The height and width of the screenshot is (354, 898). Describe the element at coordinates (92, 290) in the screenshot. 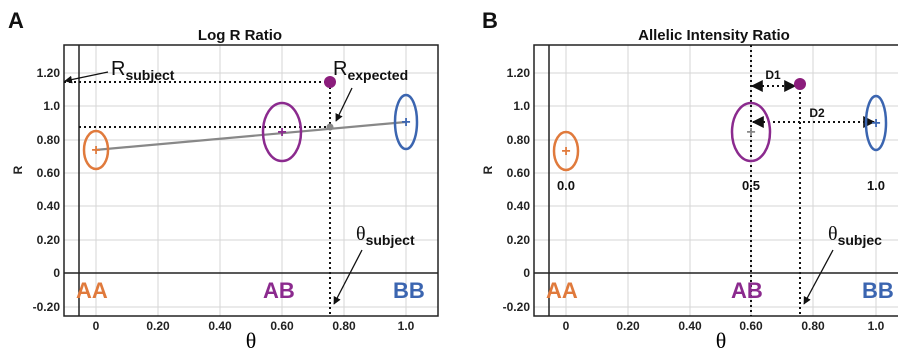

I see `panel-a-genotype-aa: AA` at that location.